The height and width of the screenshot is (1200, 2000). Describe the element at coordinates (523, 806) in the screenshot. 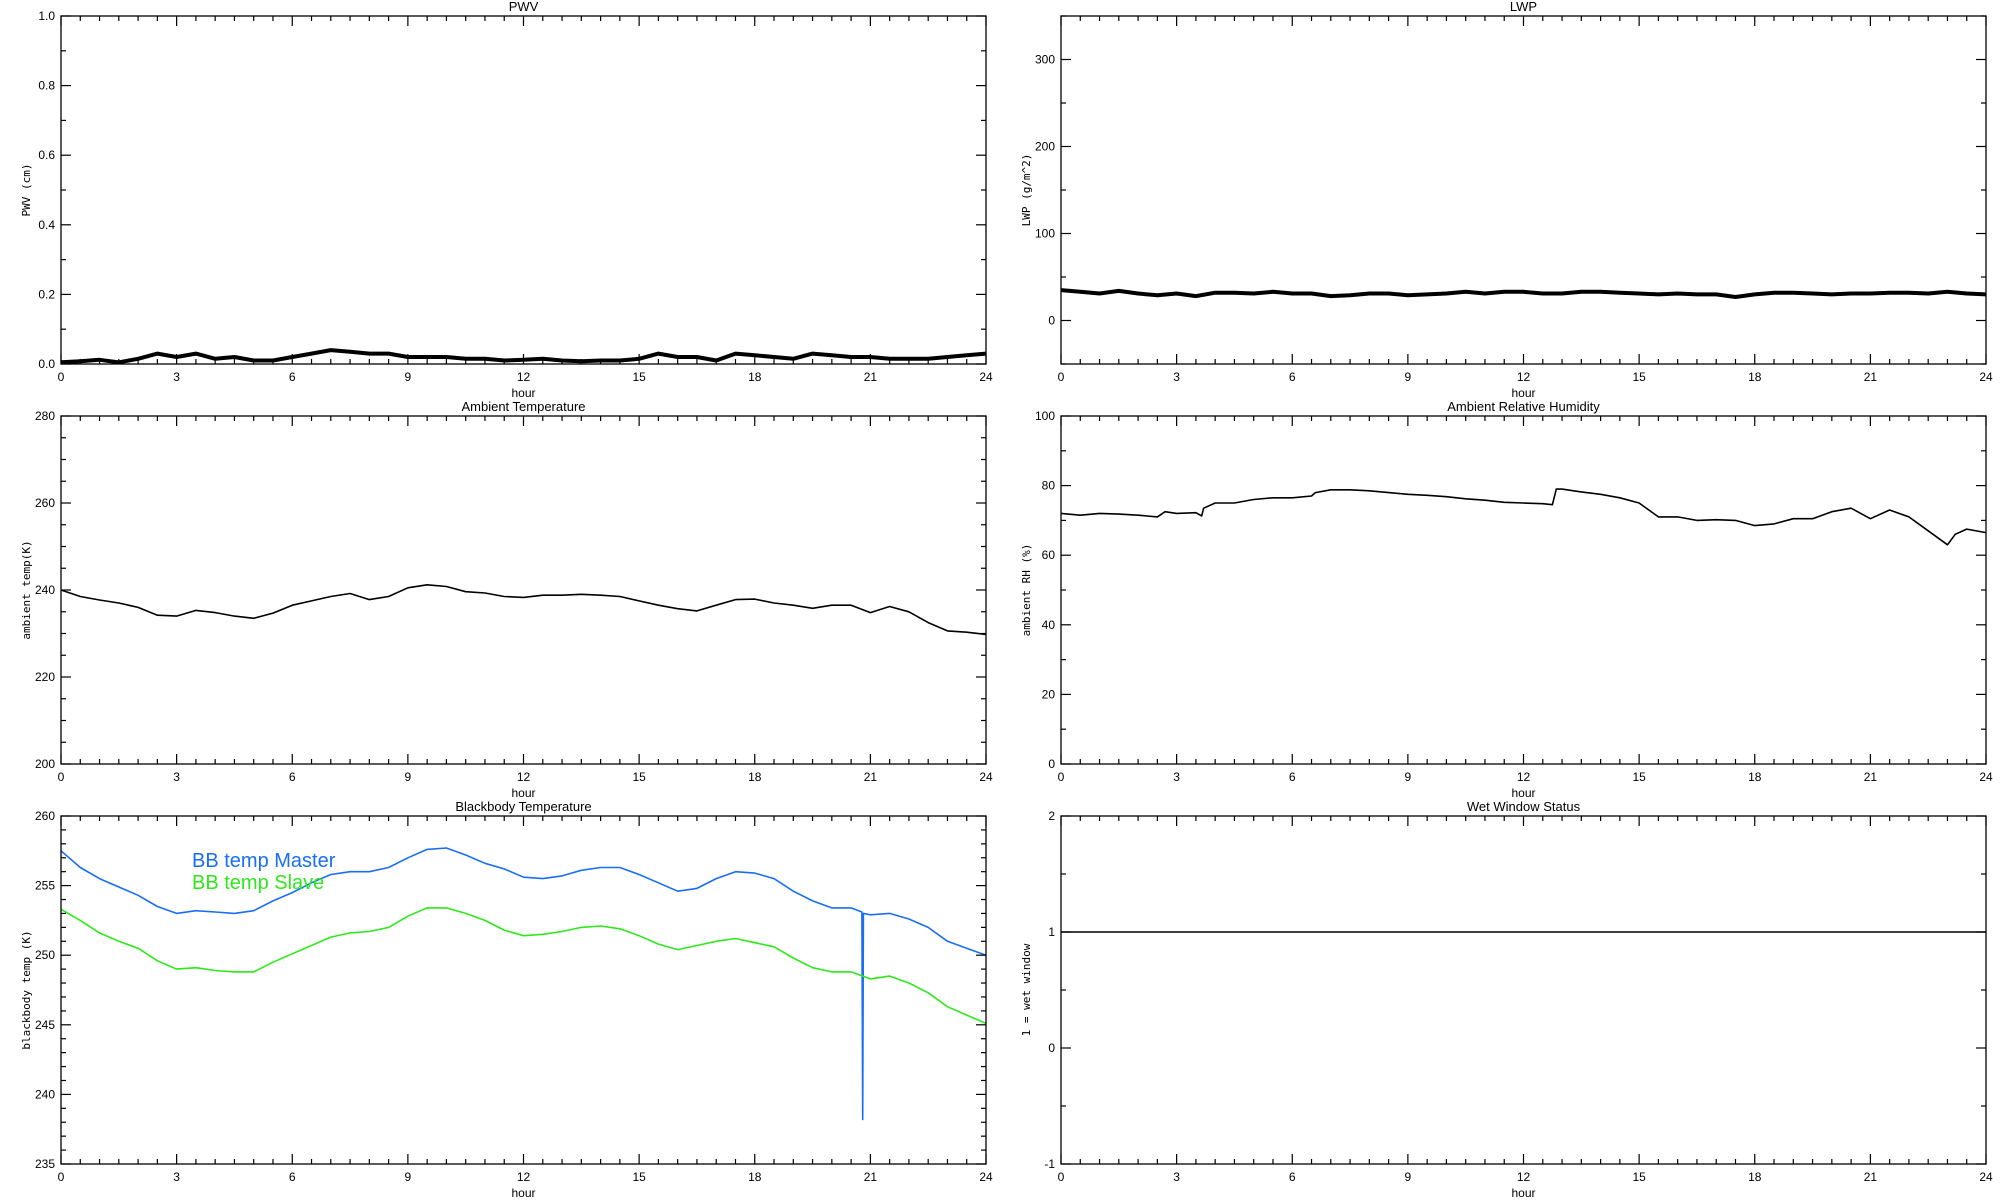

I see `chart-title: Blackbody Temperature` at that location.